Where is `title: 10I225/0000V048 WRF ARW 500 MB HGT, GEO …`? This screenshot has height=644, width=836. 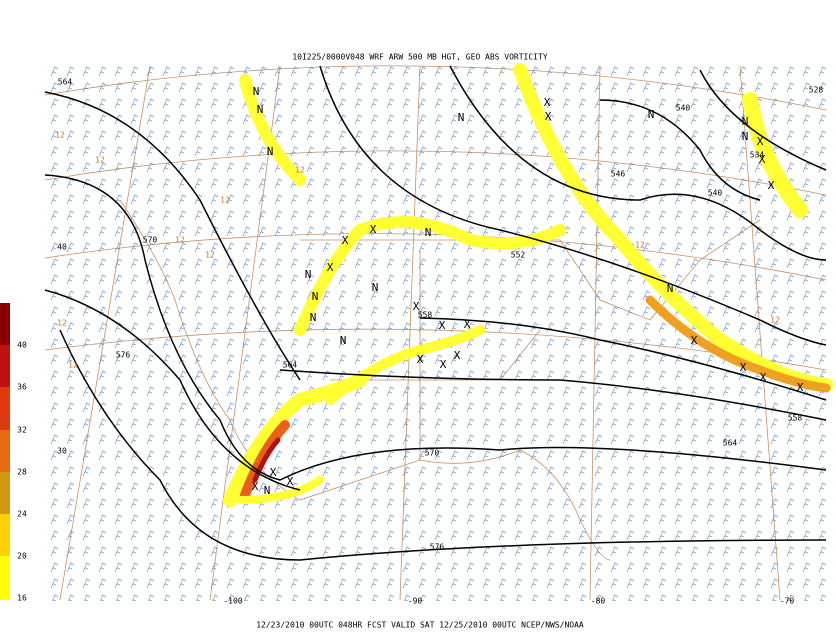 title: 10I225/0000V048 WRF ARW 500 MB HGT, GEO … is located at coordinates (419, 57).